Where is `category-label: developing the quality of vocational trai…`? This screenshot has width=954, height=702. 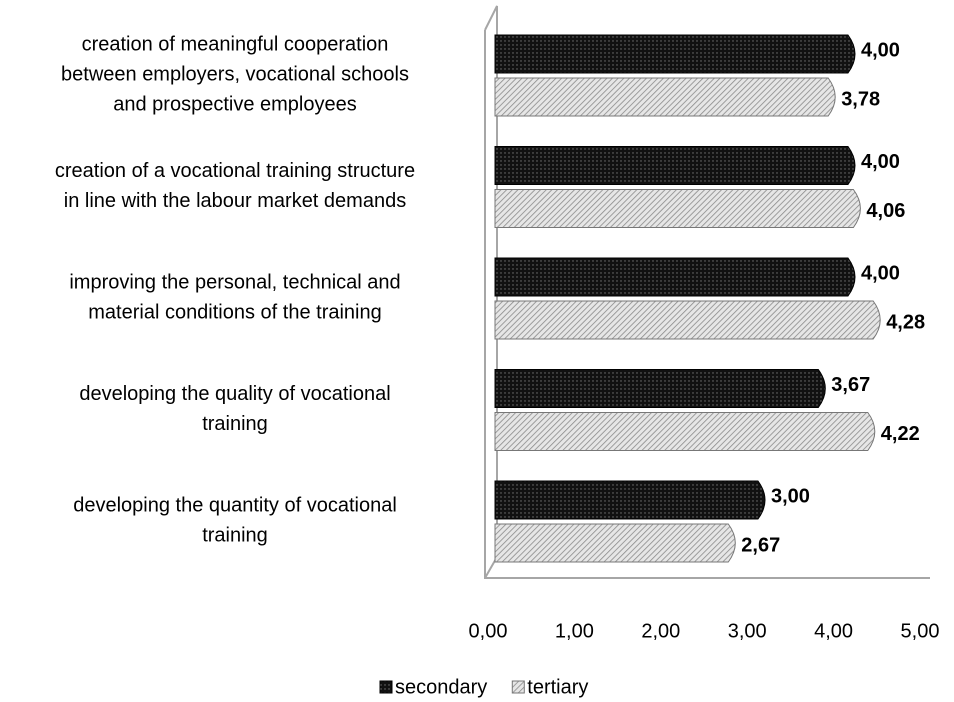 category-label: developing the quality of vocational trai… is located at coordinates (234, 409).